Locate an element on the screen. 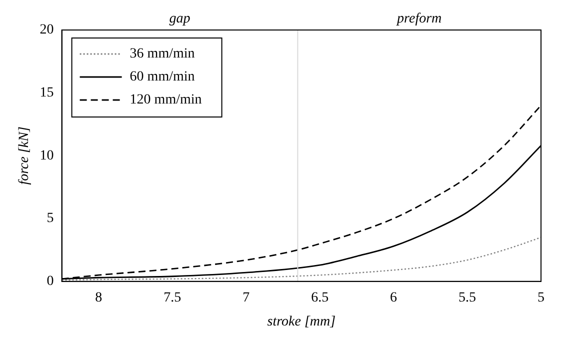 This screenshot has height=342, width=569. y-tick-label: 10 is located at coordinates (47, 156).